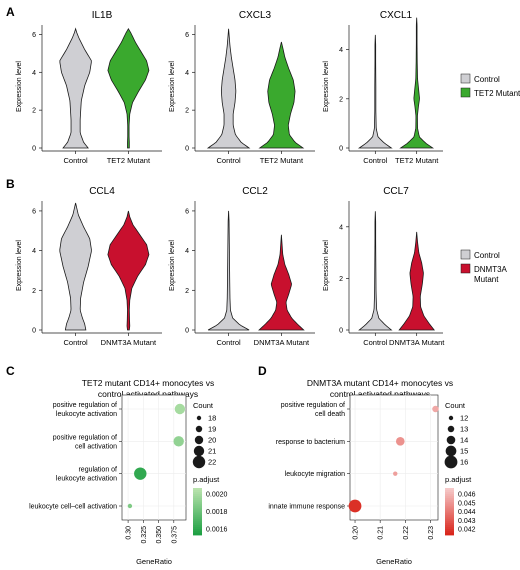 This screenshot has width=520, height=570. I want to click on category-label-c-2: regulation of, so click(97, 470).